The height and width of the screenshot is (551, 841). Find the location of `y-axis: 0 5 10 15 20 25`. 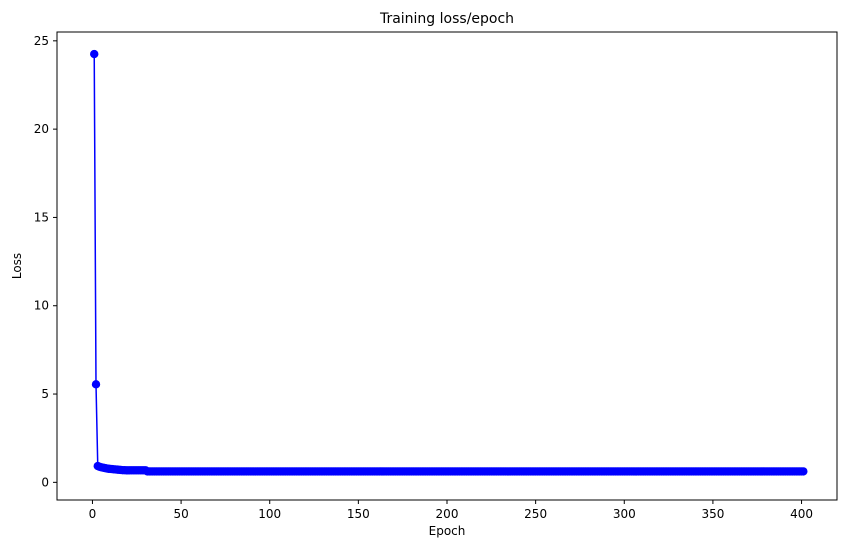

y-axis: 0 5 10 15 20 25 is located at coordinates (45, 261).